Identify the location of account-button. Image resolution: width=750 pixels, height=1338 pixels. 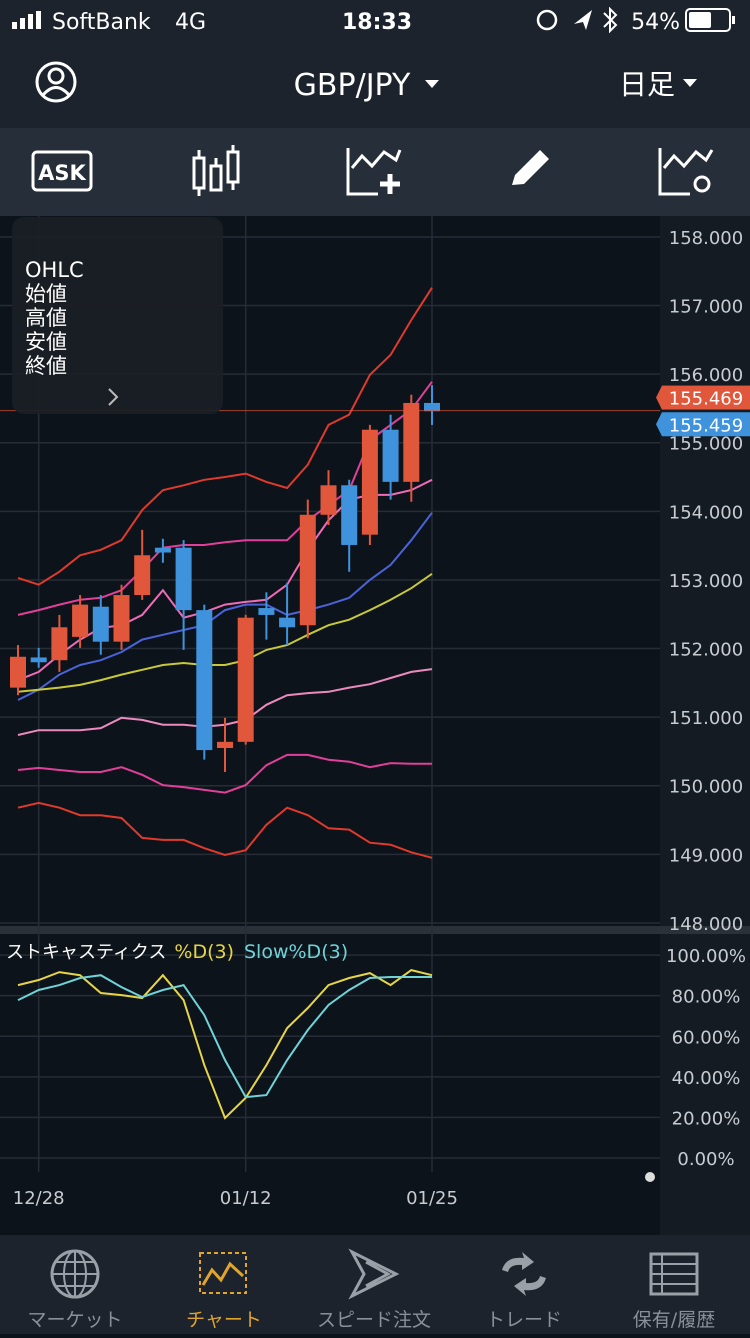
(56, 82).